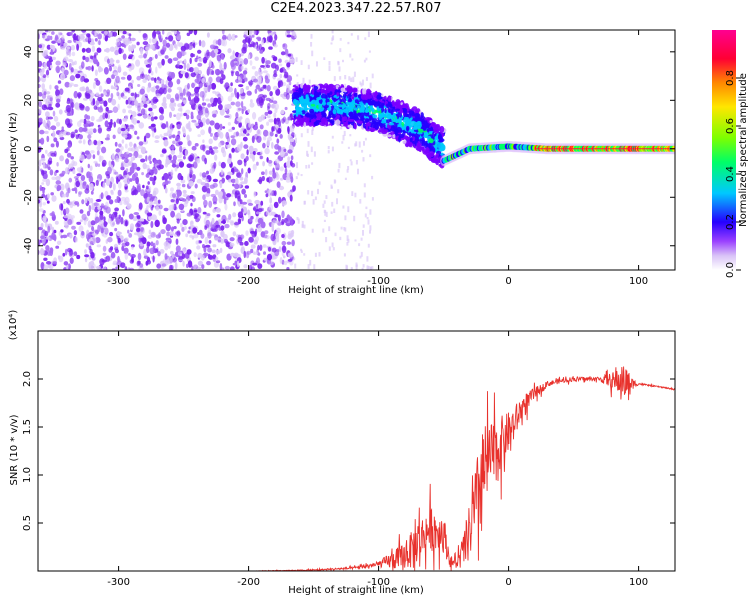 The height and width of the screenshot is (600, 750). Describe the element at coordinates (730, 222) in the screenshot. I see `colorbar-tick-label: 0.2` at that location.